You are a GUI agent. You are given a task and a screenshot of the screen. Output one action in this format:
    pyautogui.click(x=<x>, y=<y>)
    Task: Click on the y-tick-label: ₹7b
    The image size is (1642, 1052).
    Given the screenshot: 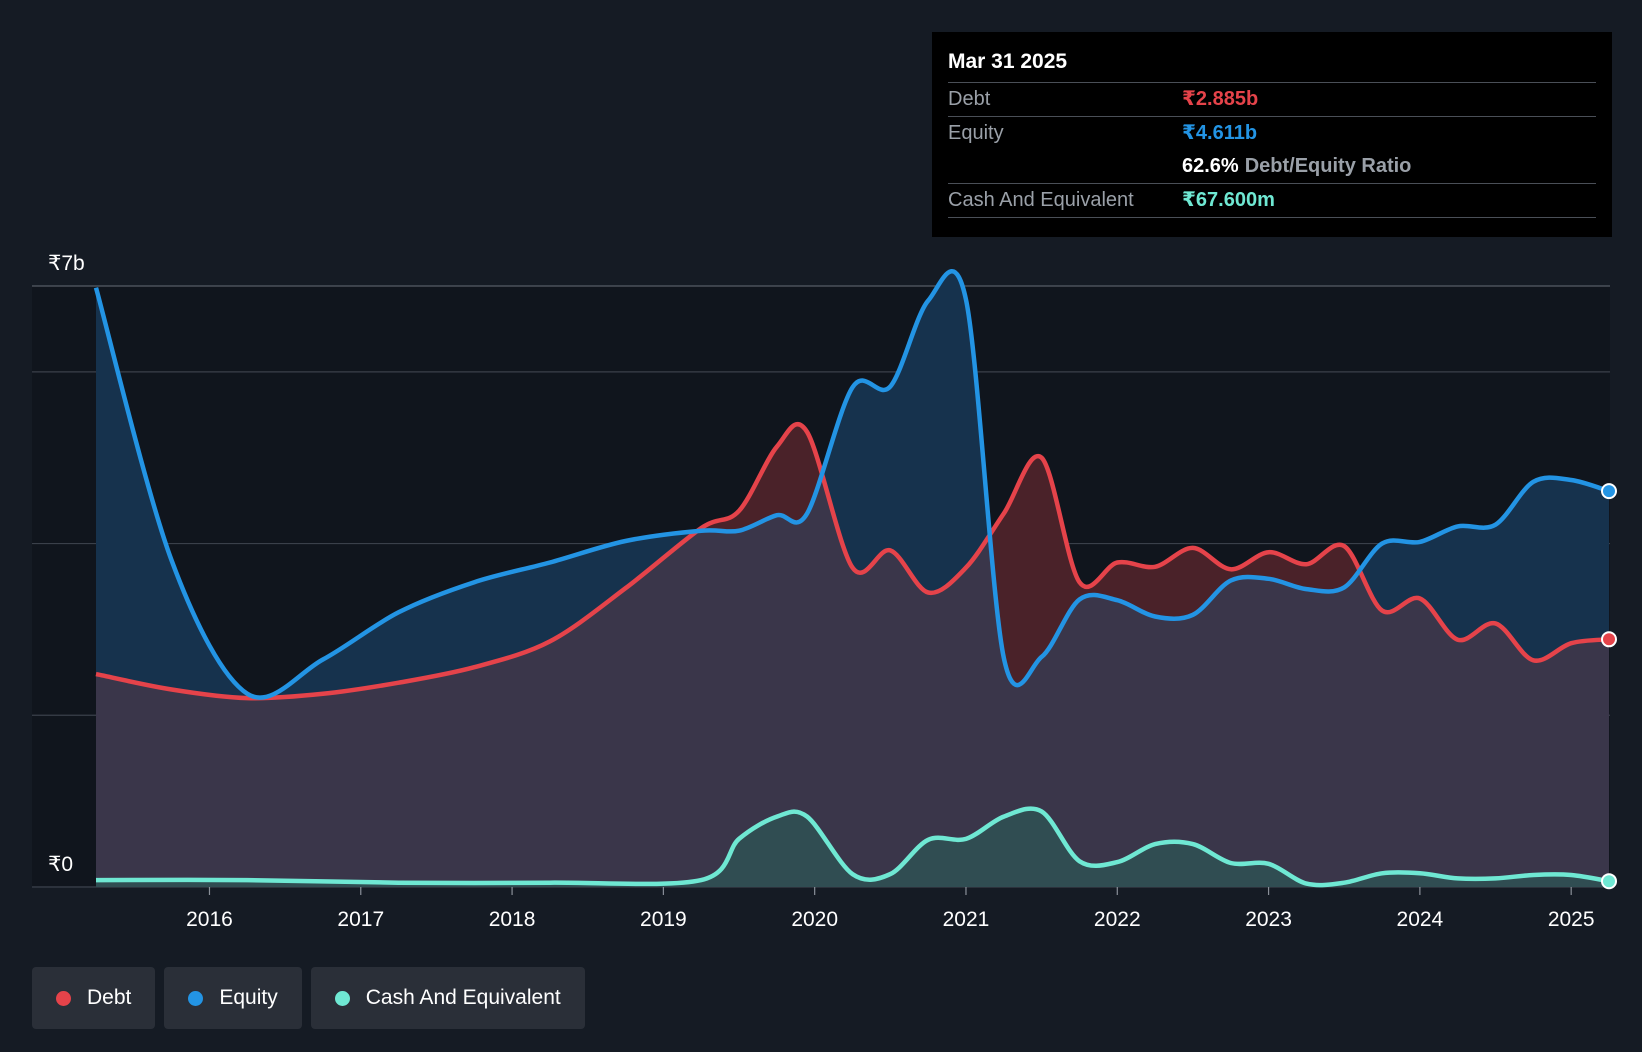 What is the action you would take?
    pyautogui.click(x=66, y=263)
    